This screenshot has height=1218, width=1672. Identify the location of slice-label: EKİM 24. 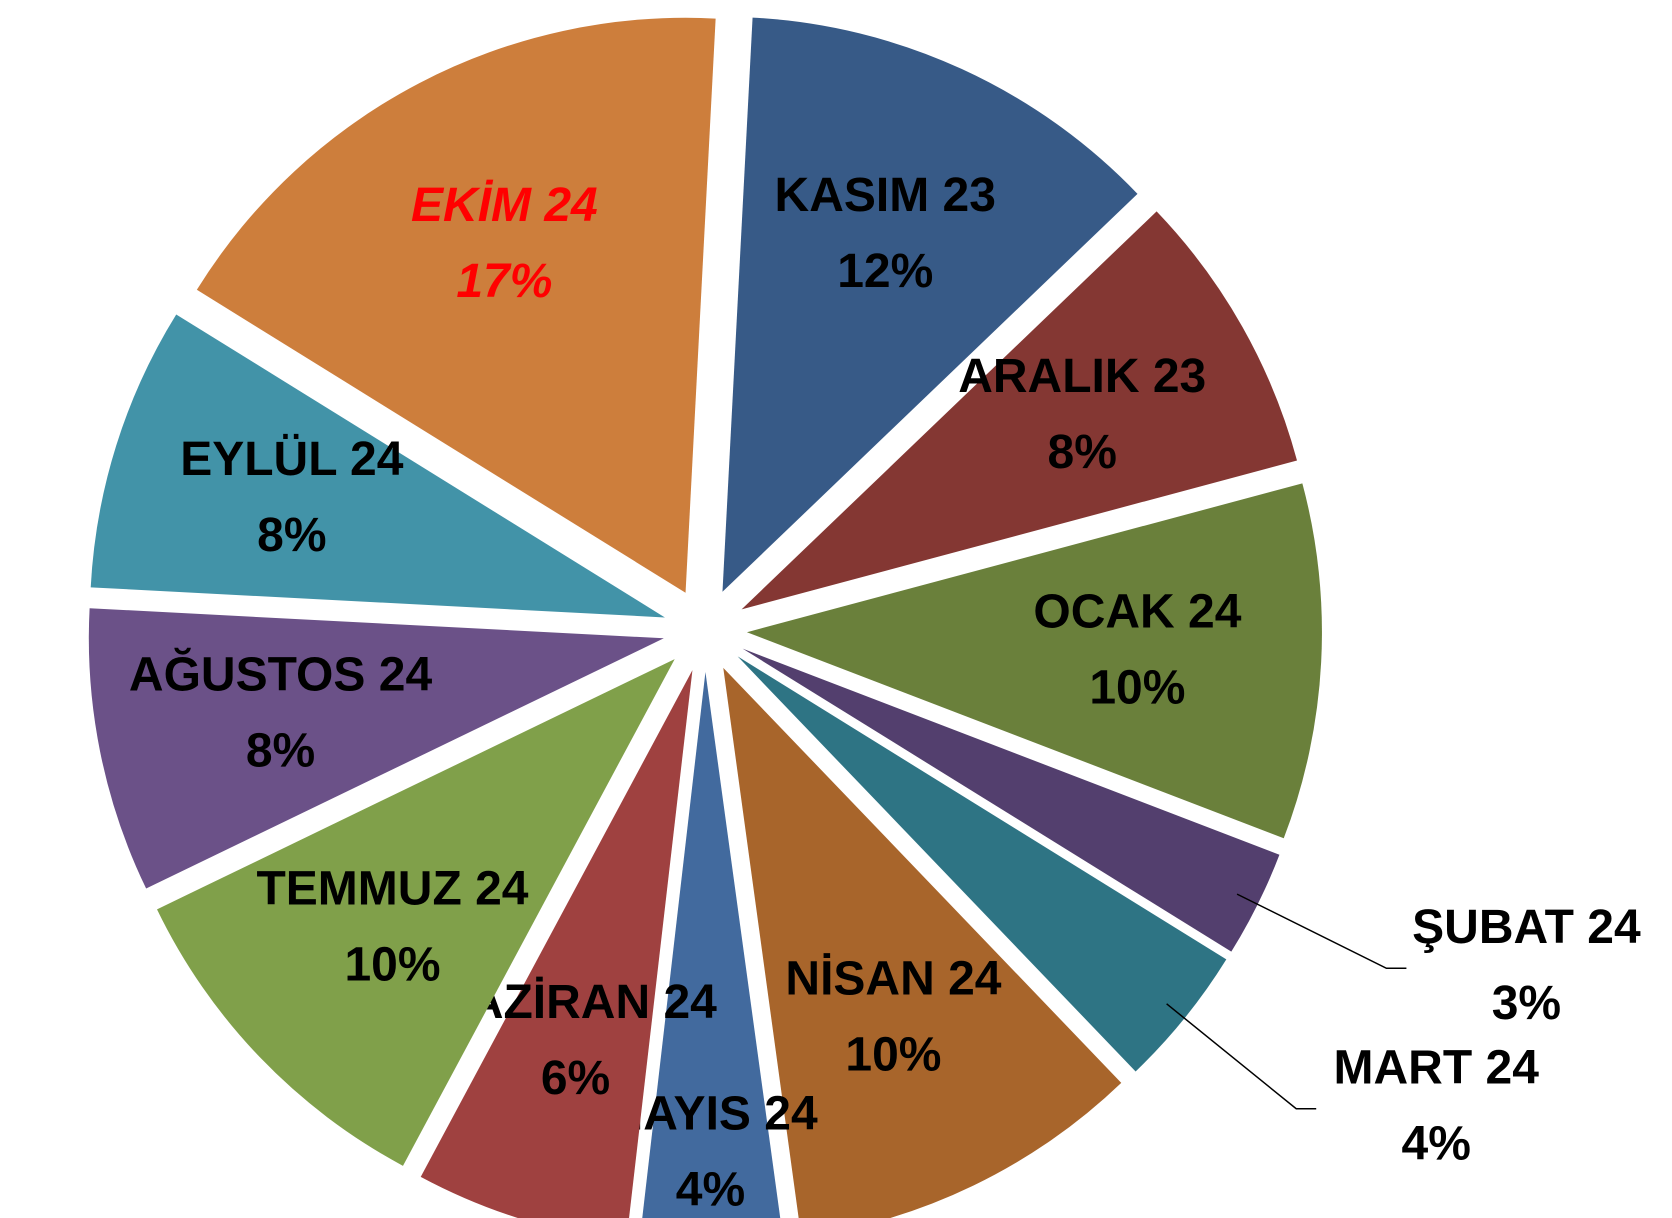
(504, 205).